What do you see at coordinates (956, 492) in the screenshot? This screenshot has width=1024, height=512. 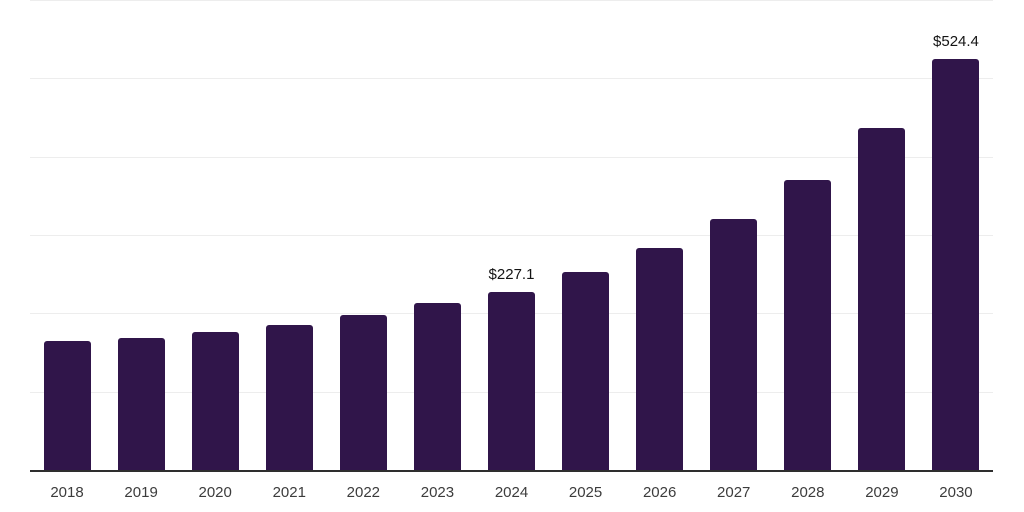 I see `x-tick-label-2030: 2030` at bounding box center [956, 492].